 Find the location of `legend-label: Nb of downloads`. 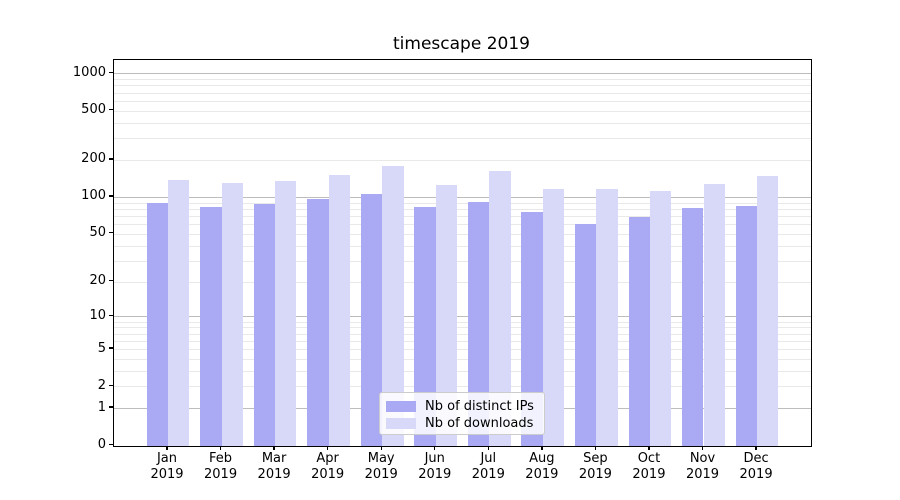

legend-label: Nb of downloads is located at coordinates (479, 423).